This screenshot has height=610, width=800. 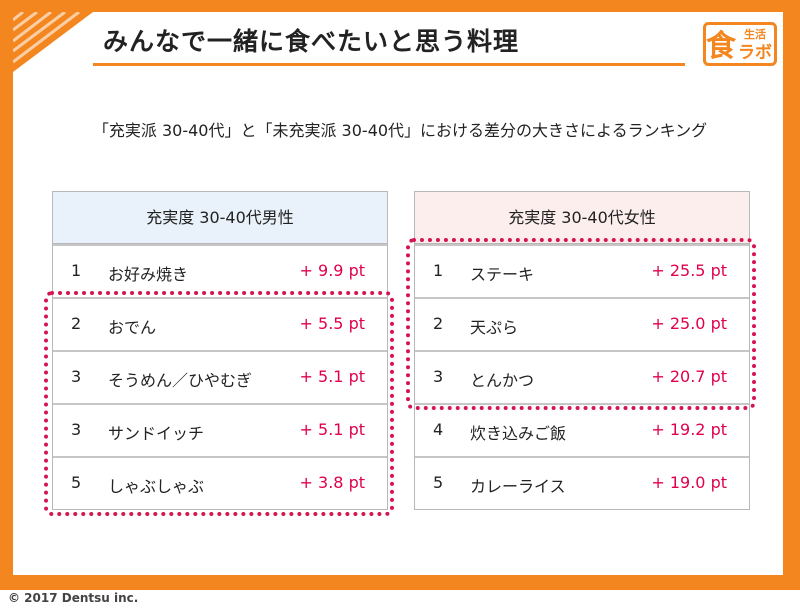 What do you see at coordinates (73, 598) in the screenshot?
I see `copyright-text: © 2017 Dentsu inc.` at bounding box center [73, 598].